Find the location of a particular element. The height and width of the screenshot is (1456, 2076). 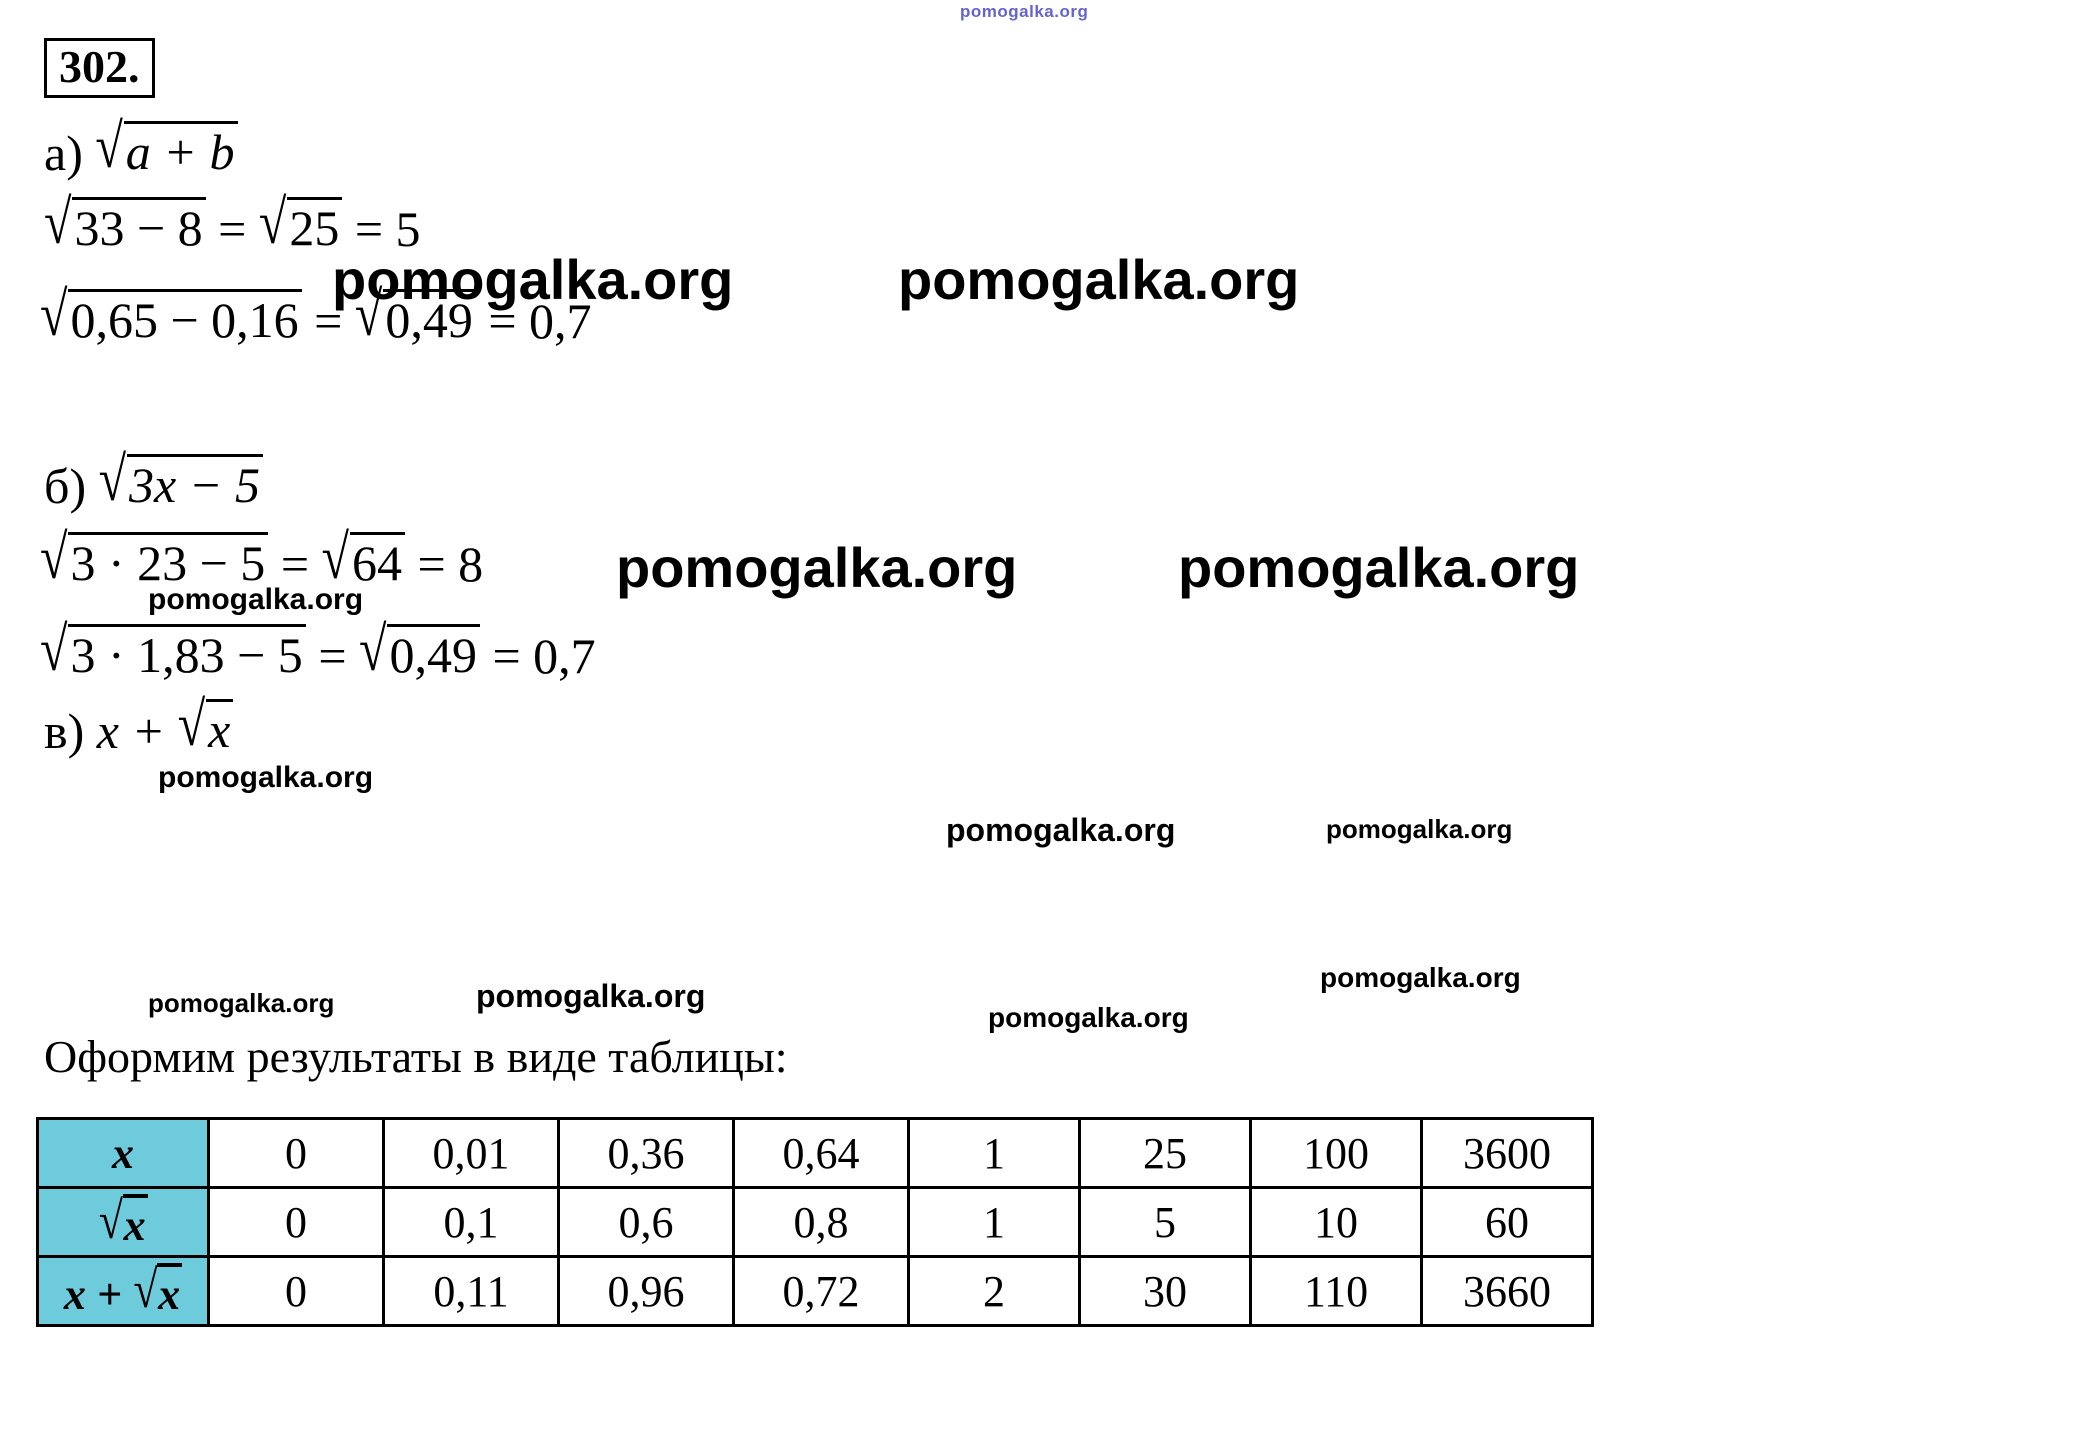

cell: 0,01 is located at coordinates (471, 1153).